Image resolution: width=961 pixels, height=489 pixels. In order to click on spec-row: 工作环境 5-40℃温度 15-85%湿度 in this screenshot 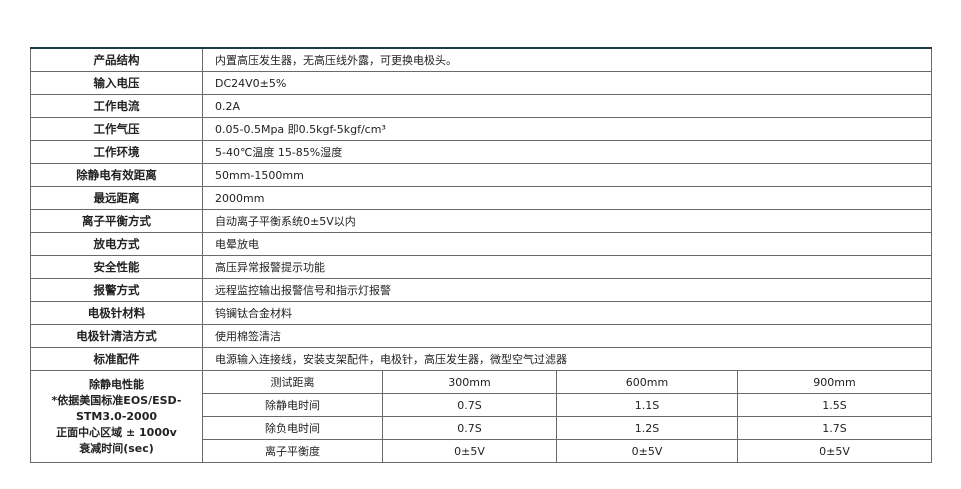, I will do `click(481, 152)`.